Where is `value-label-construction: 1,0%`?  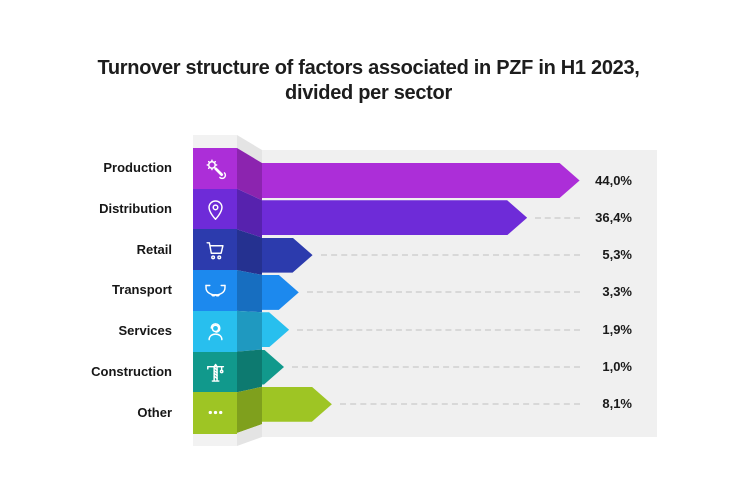
value-label-construction: 1,0% is located at coordinates (617, 366).